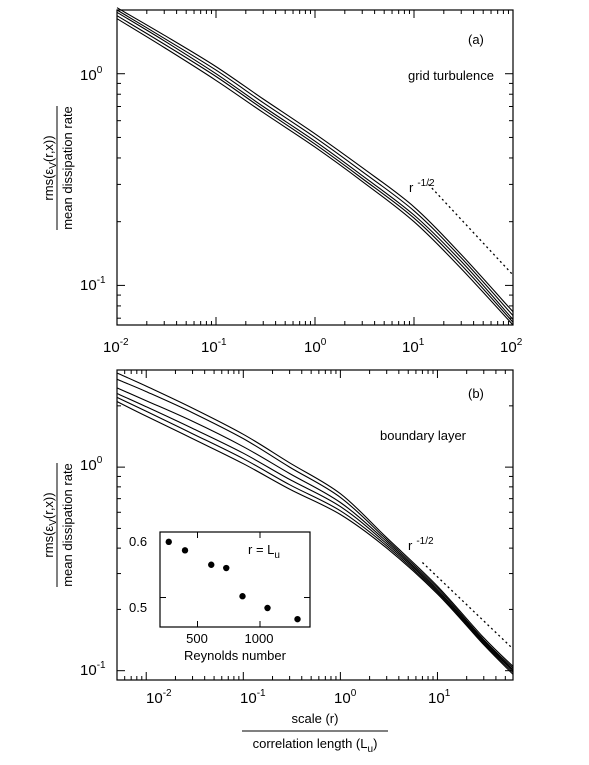  I want to click on panel-a-slope-label: r -1/2, so click(422, 186).